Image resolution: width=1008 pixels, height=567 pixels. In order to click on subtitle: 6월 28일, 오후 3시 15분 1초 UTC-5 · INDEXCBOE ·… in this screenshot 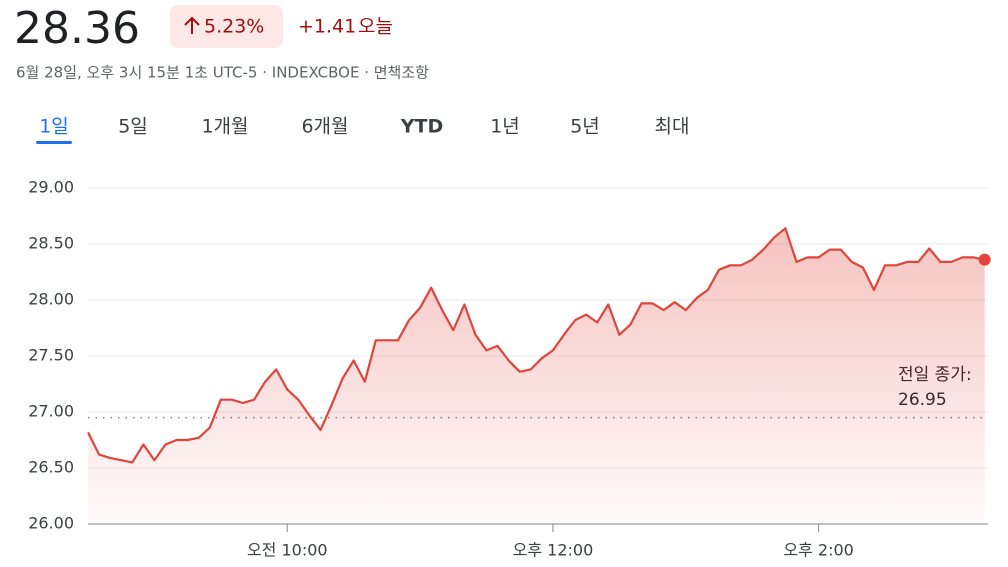, I will do `click(222, 73)`.